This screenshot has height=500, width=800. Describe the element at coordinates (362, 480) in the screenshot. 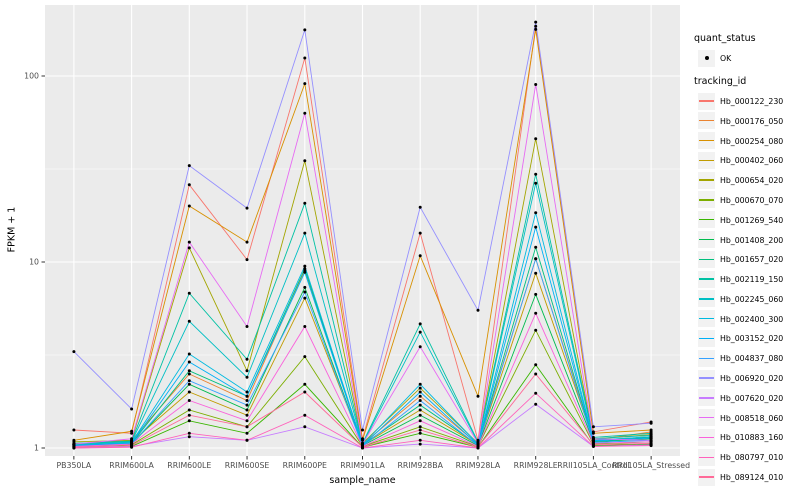

I see `x-axis-title: sample_name` at that location.